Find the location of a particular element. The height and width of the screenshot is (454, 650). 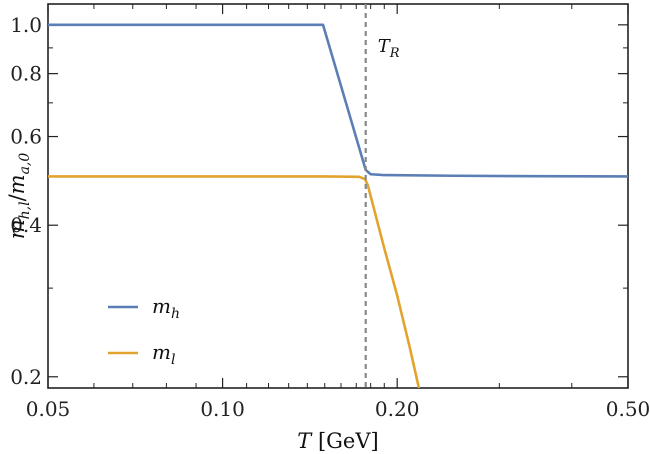

x-tick-label: 0.10 is located at coordinates (222, 409).